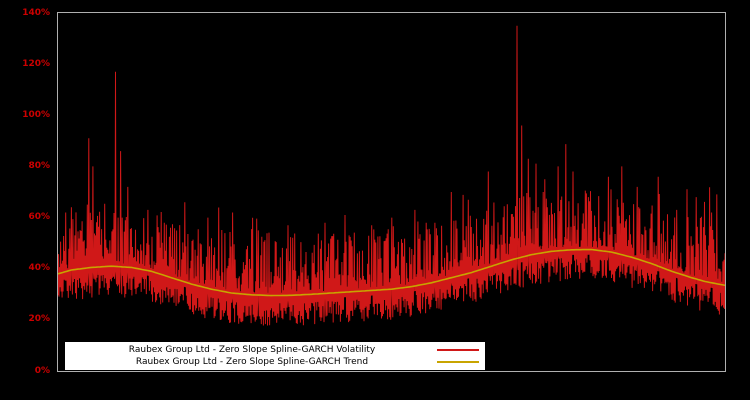 The width and height of the screenshot is (750, 400). What do you see at coordinates (391, 272) in the screenshot?
I see `trend-line` at bounding box center [391, 272].